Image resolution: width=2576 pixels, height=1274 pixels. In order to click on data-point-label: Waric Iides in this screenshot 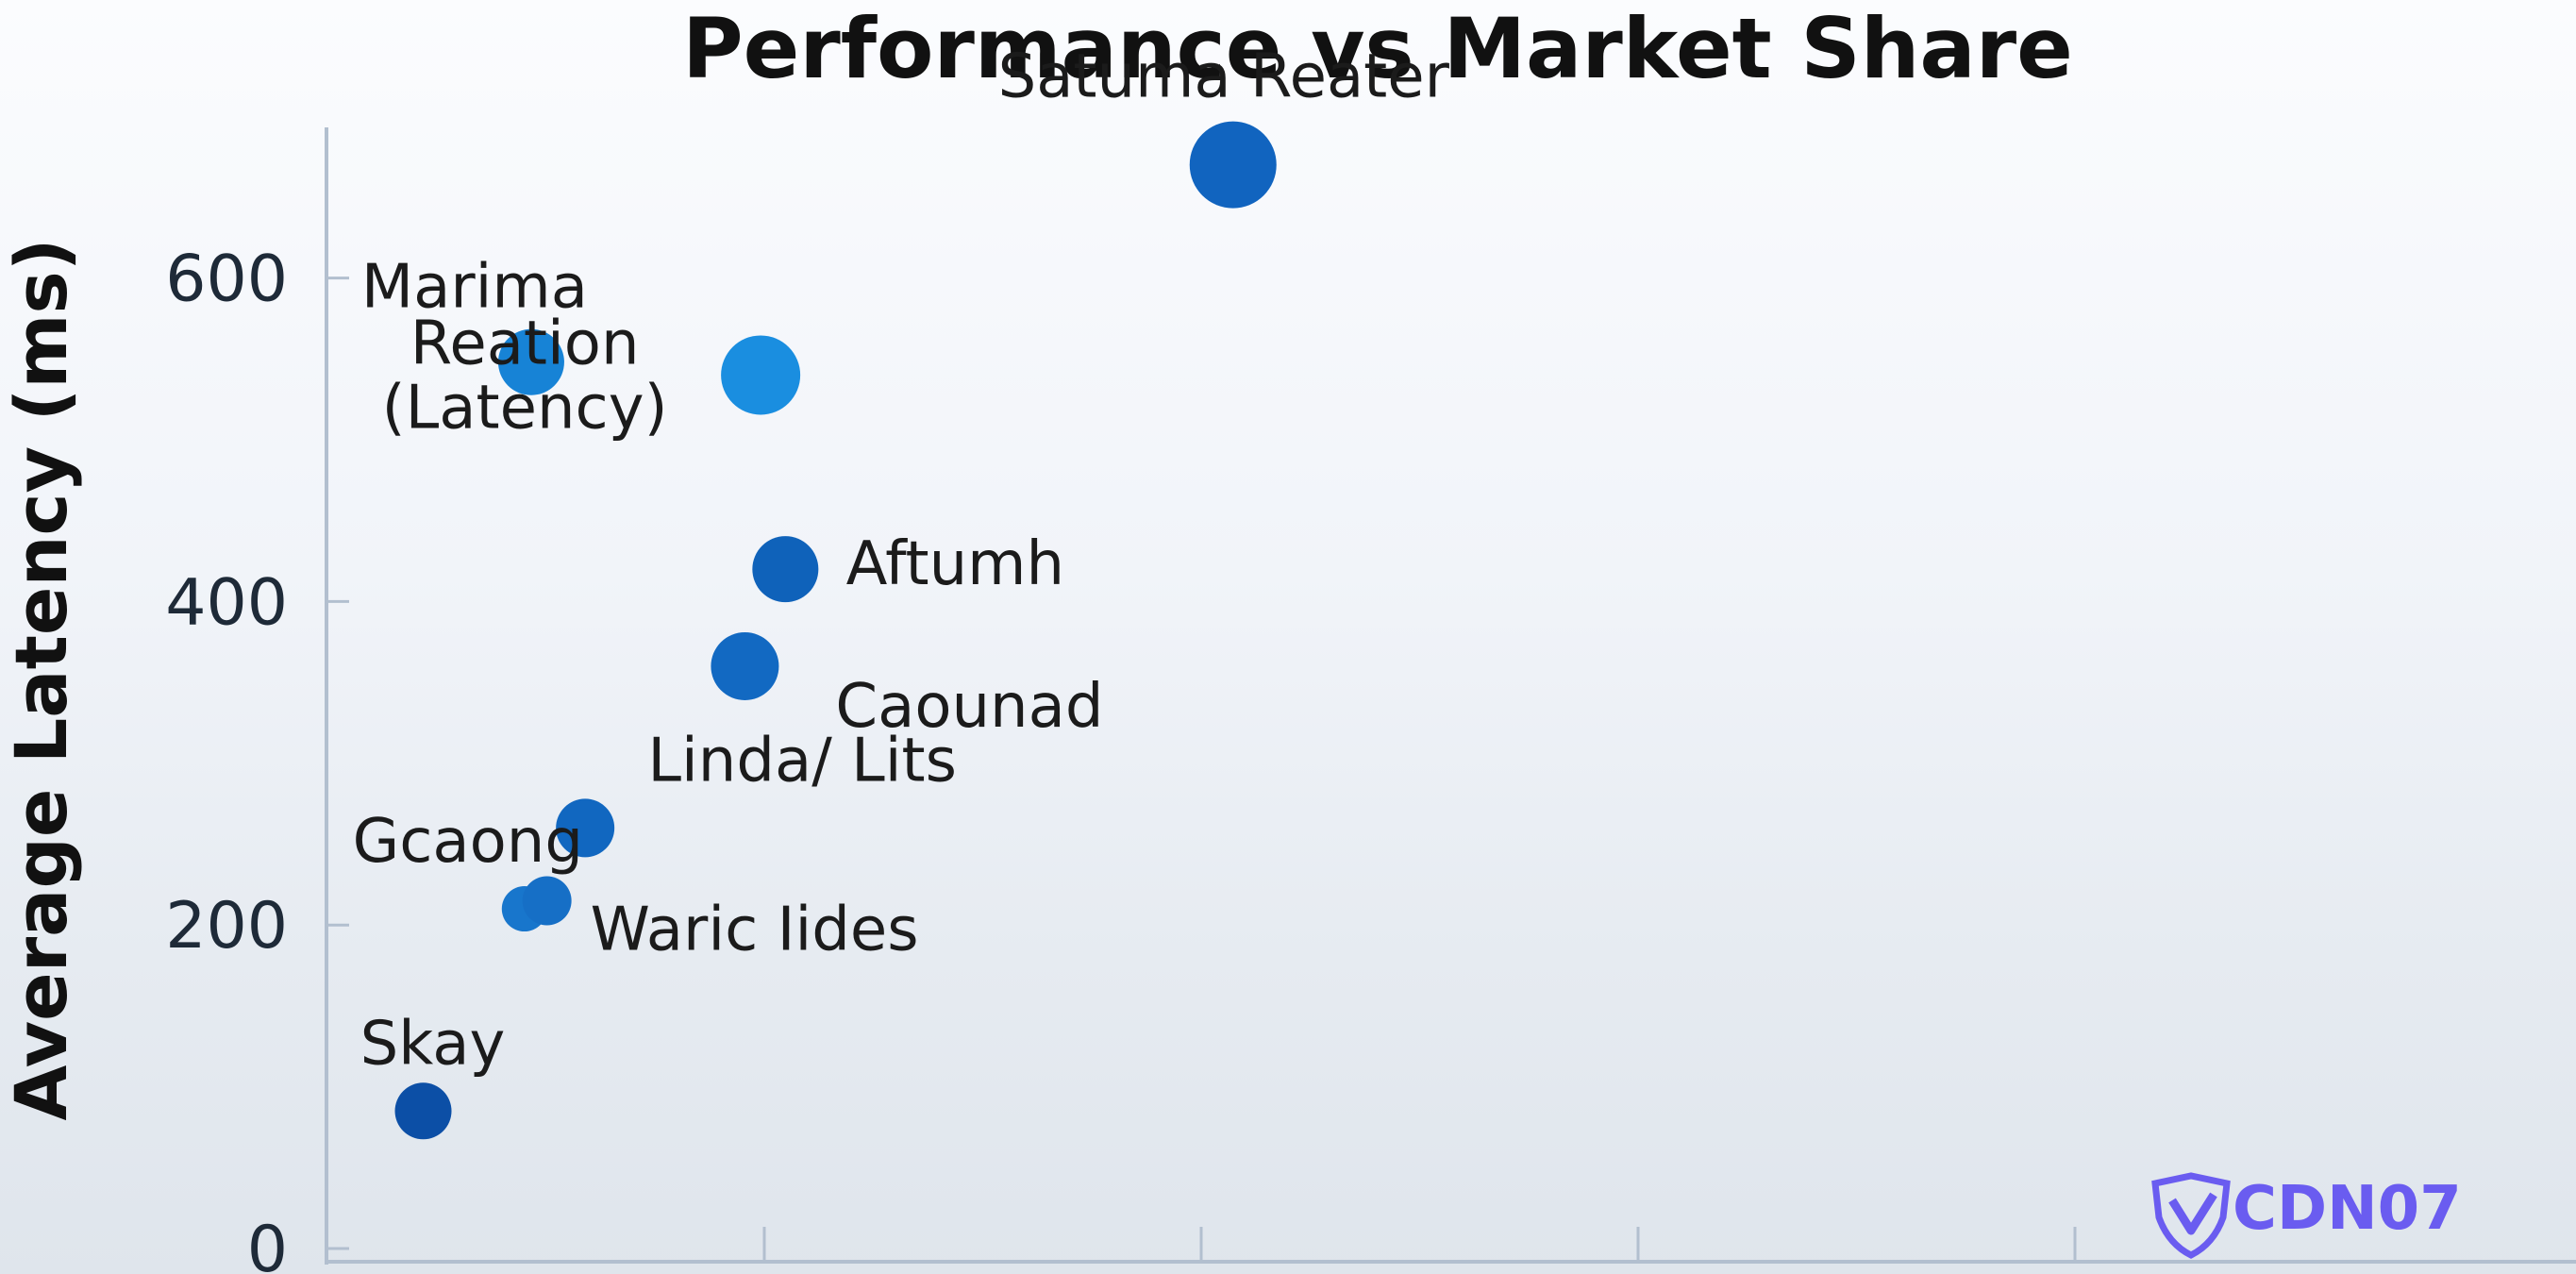, I will do `click(755, 929)`.